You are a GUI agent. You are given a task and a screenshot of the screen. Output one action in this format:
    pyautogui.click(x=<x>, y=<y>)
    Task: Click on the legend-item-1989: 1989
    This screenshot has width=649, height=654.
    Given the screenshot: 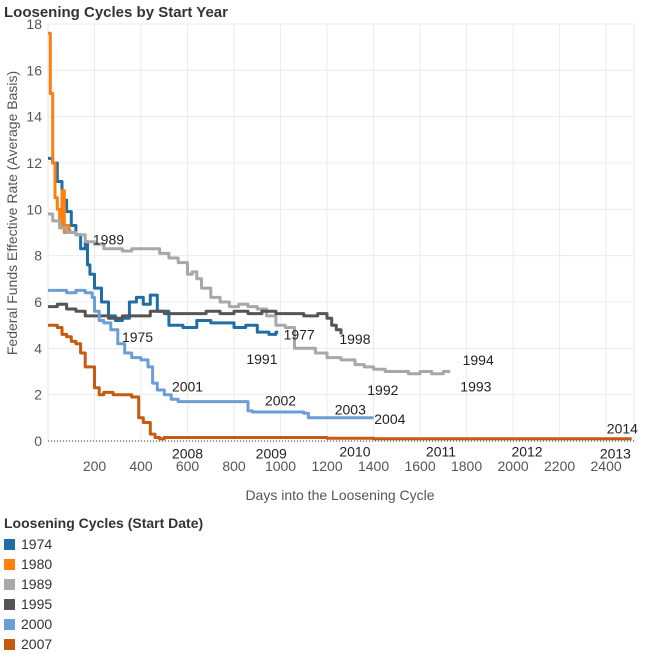 What is the action you would take?
    pyautogui.click(x=103, y=584)
    